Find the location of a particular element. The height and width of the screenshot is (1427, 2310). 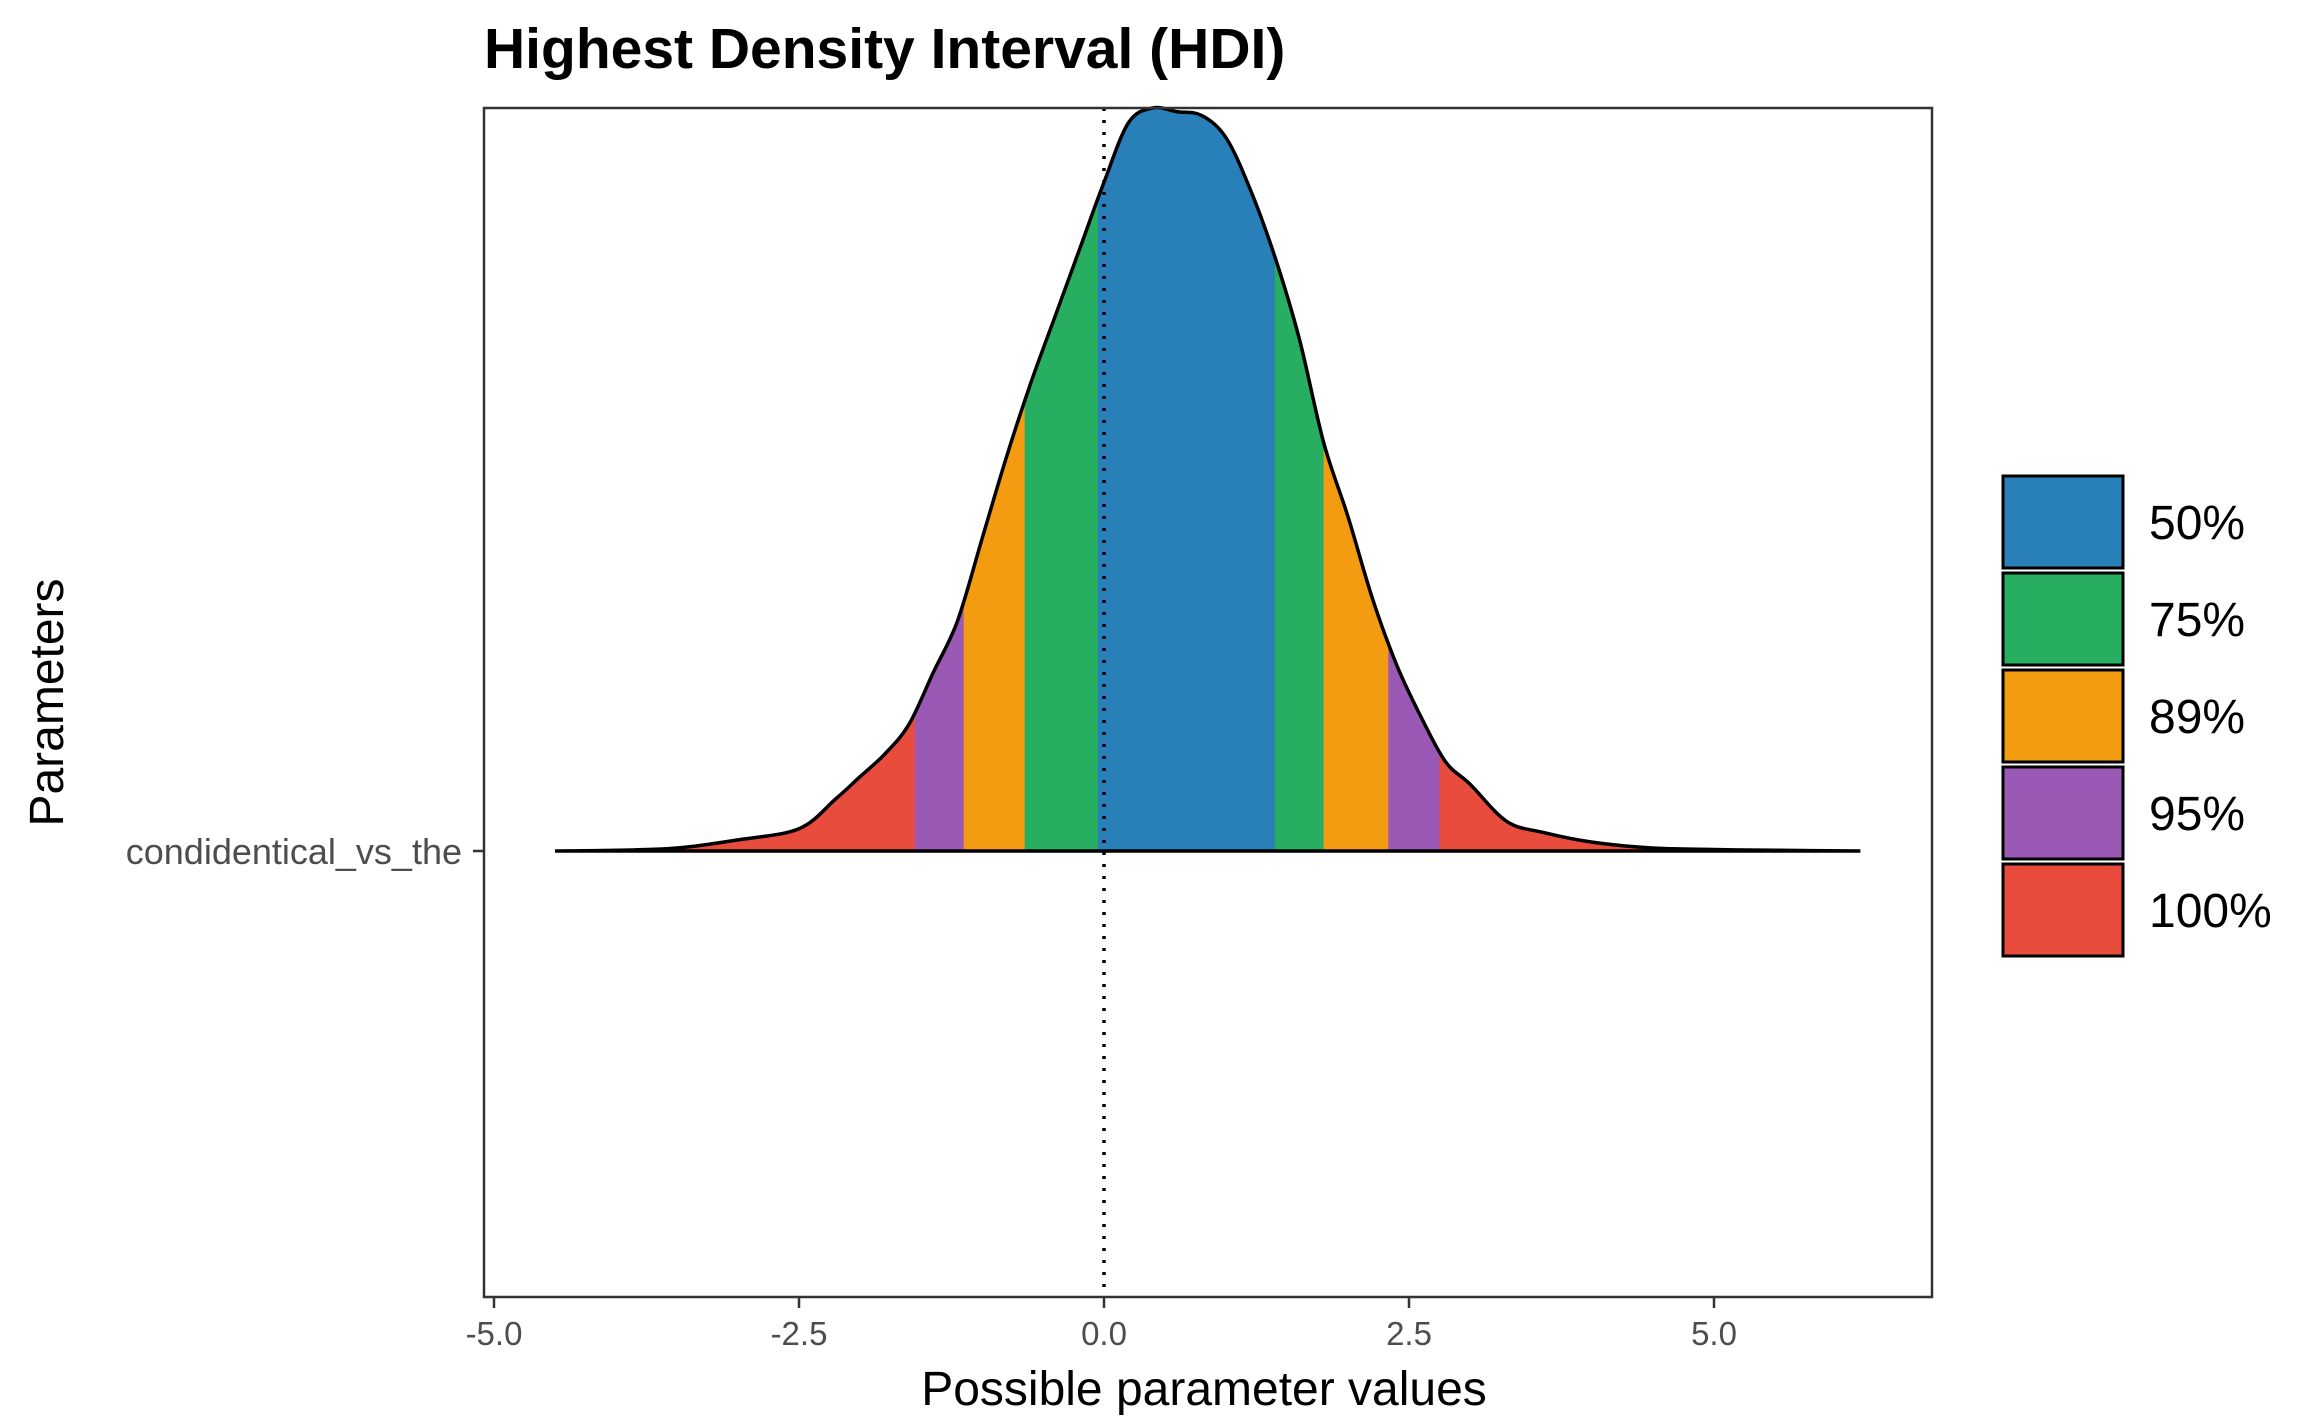

x-axis-title: Possible parameter values is located at coordinates (1204, 1389).